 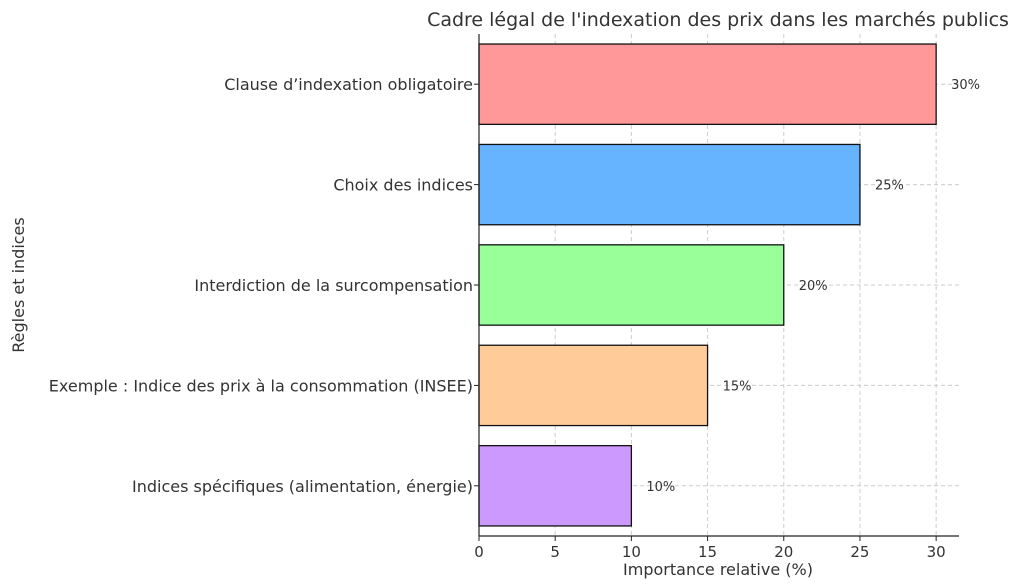 What do you see at coordinates (660, 487) in the screenshot?
I see `data-label: 10%` at bounding box center [660, 487].